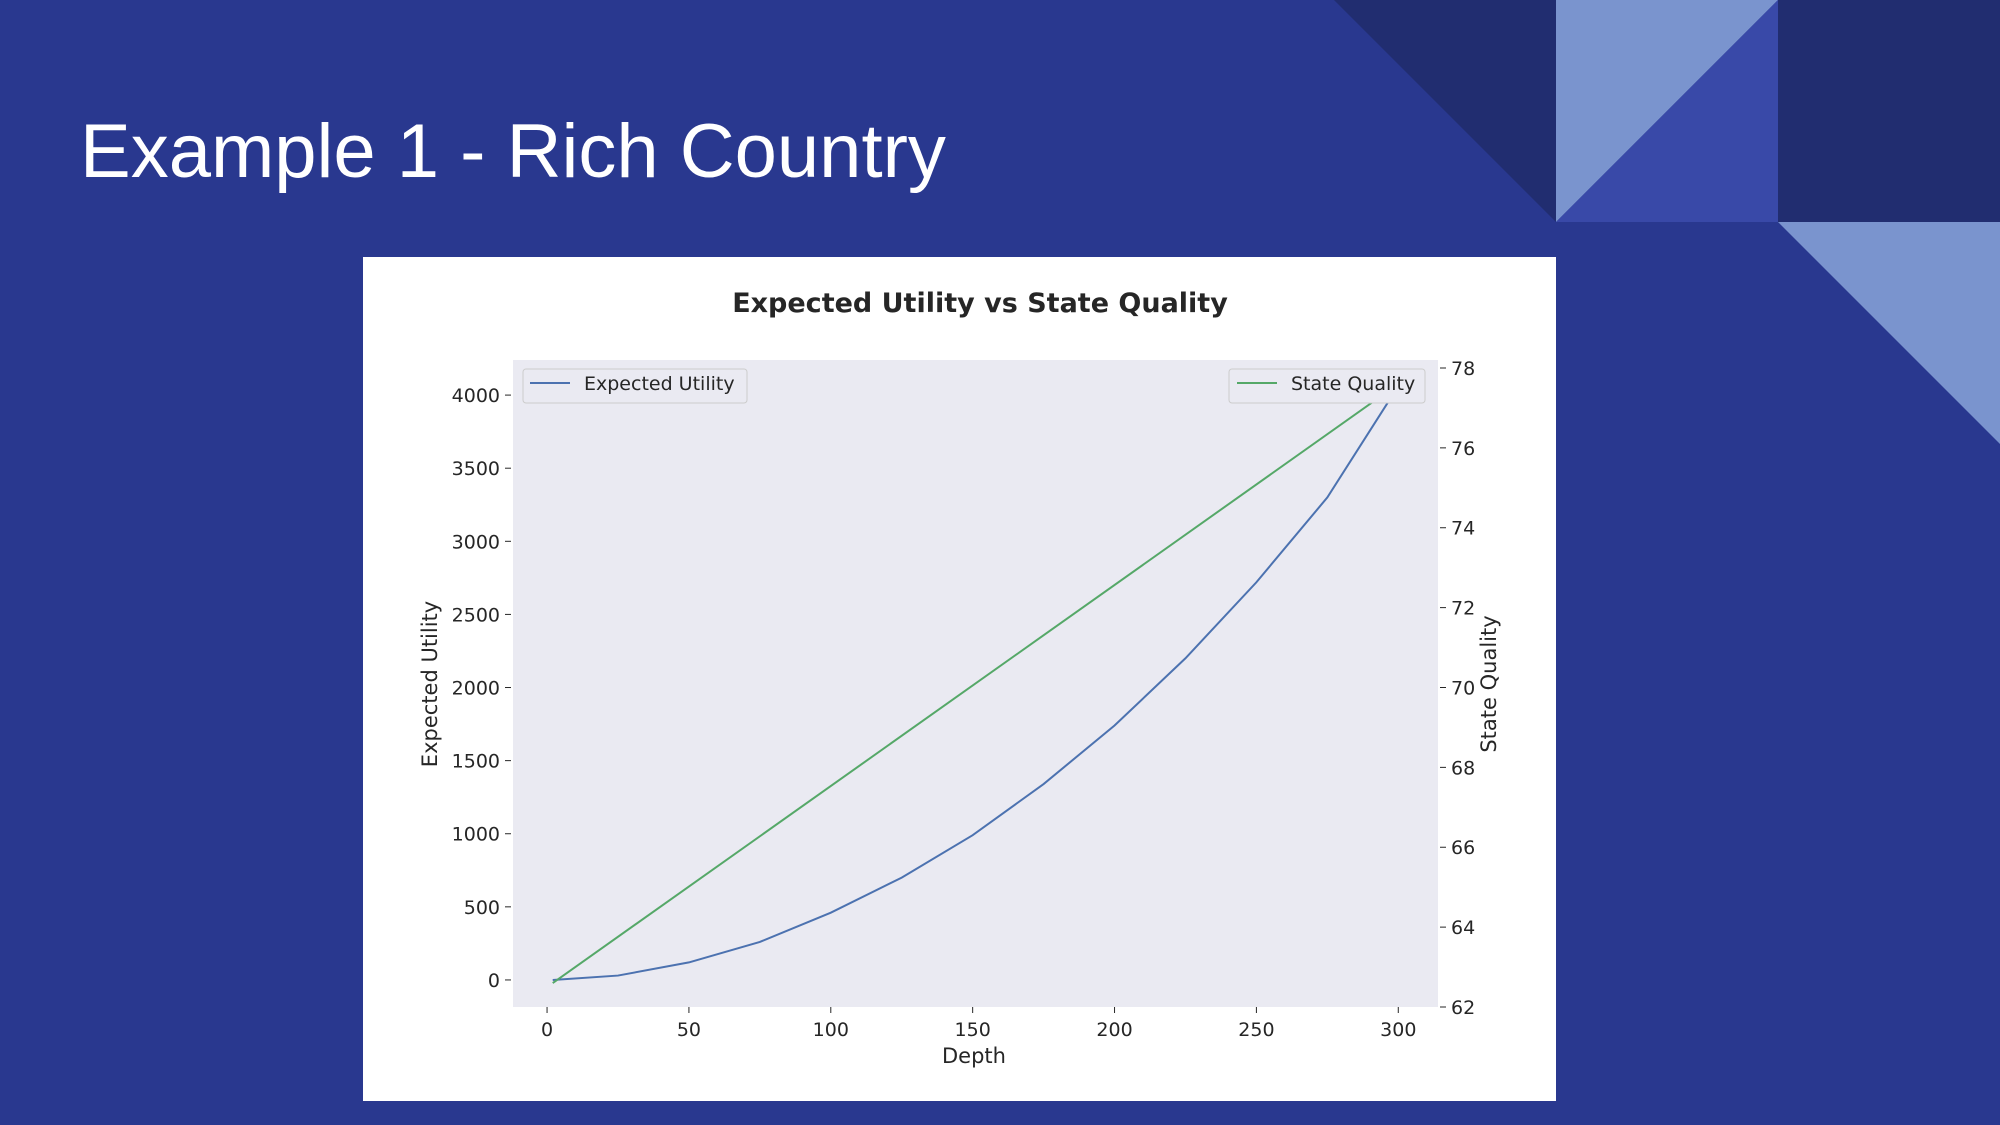 The height and width of the screenshot is (1125, 2000). What do you see at coordinates (476, 469) in the screenshot?
I see `y-tick-label: 3500` at bounding box center [476, 469].